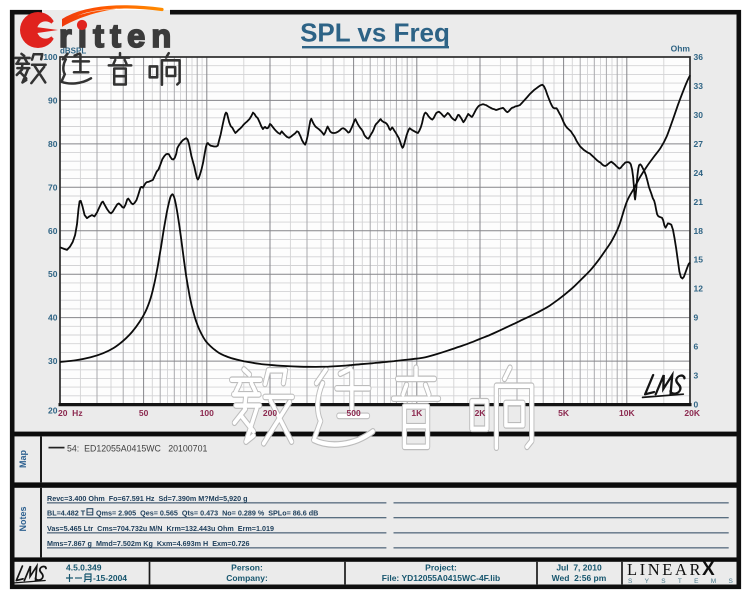 This screenshot has height=605, width=750. What do you see at coordinates (699, 144) in the screenshot?
I see `svg-text: 27` at bounding box center [699, 144].